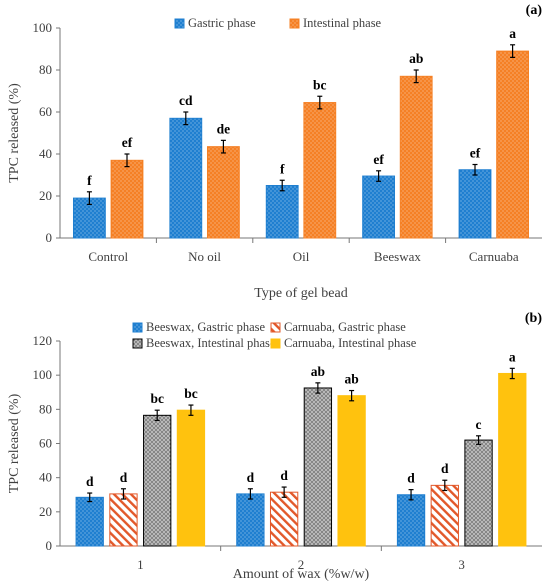  What do you see at coordinates (108, 256) in the screenshot?
I see `x-tick-label: Control` at bounding box center [108, 256].